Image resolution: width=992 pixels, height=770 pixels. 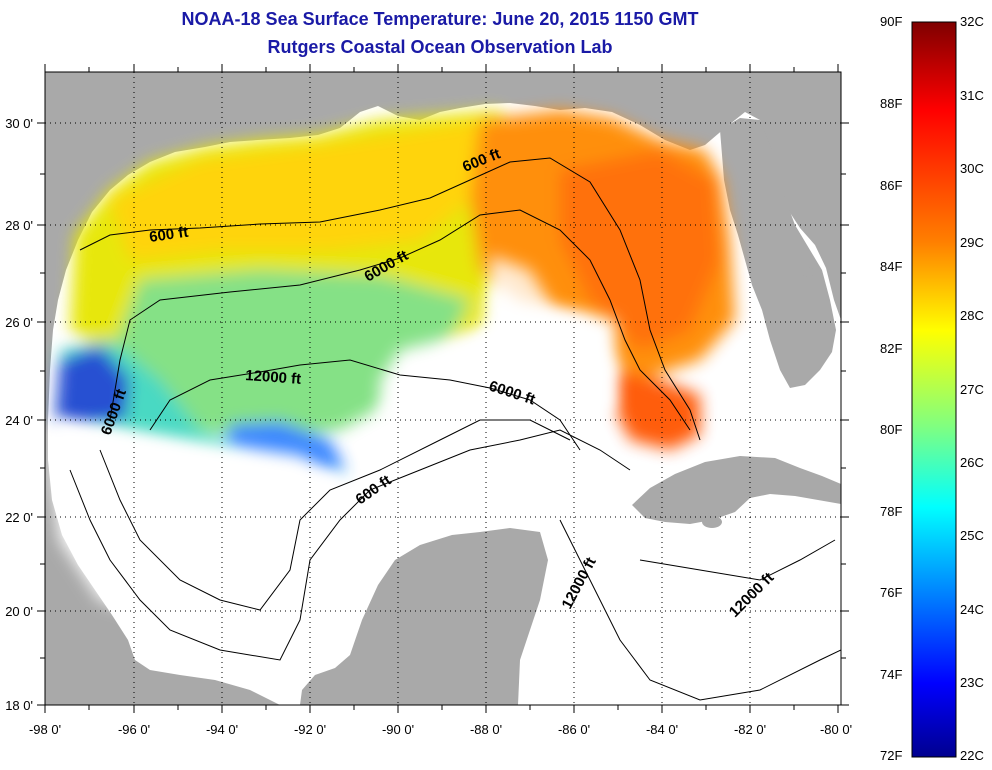 I want to click on lake-okeechobee, so click(x=808, y=272).